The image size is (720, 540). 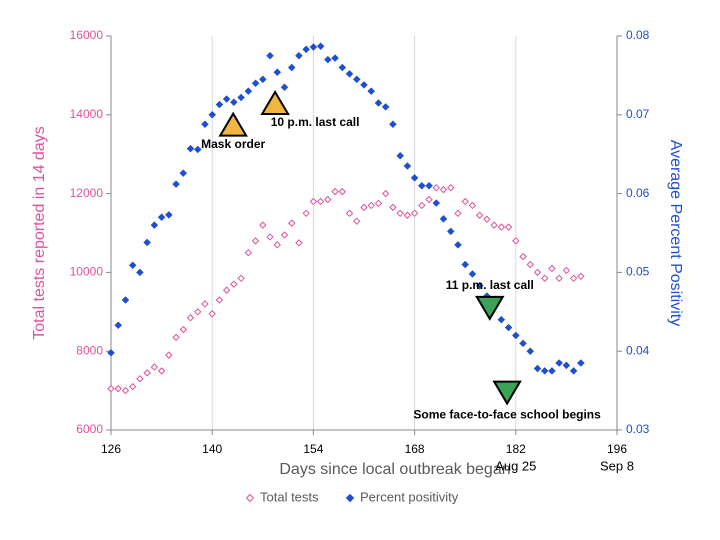 I want to click on y2-tick-label: 0.05, so click(x=638, y=272).